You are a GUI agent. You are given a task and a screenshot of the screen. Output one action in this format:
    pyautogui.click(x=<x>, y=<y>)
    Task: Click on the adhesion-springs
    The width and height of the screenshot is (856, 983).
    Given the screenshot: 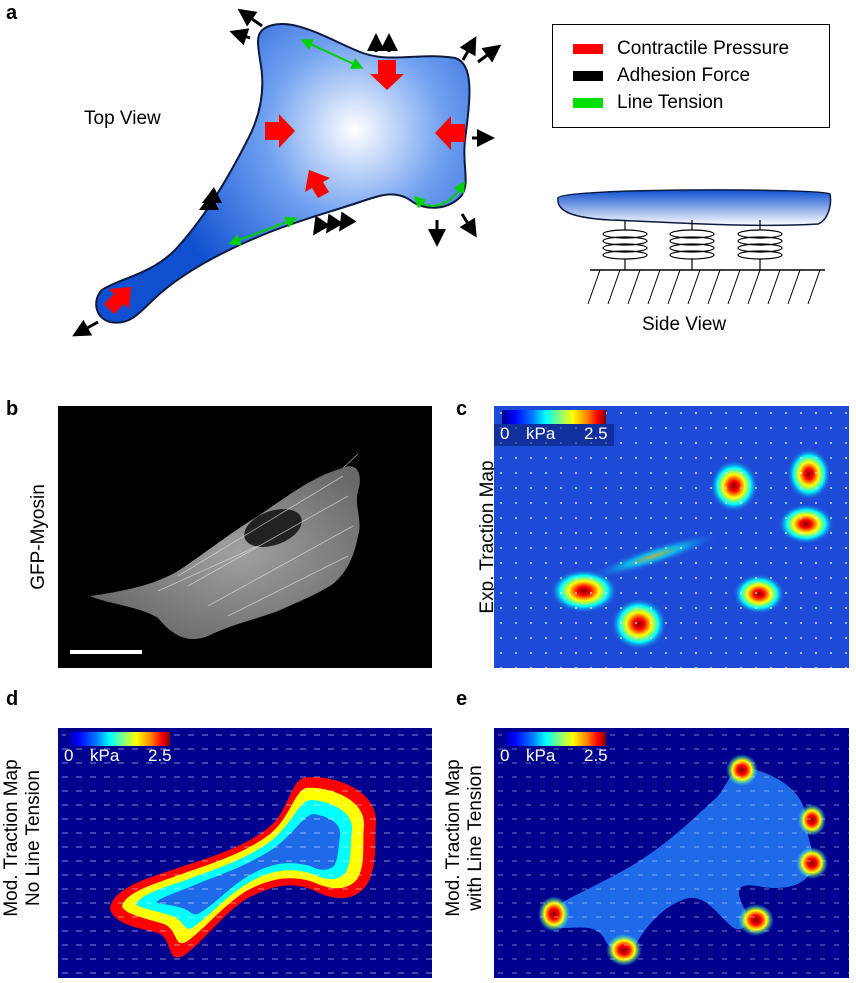 What is the action you would take?
    pyautogui.click(x=692, y=245)
    